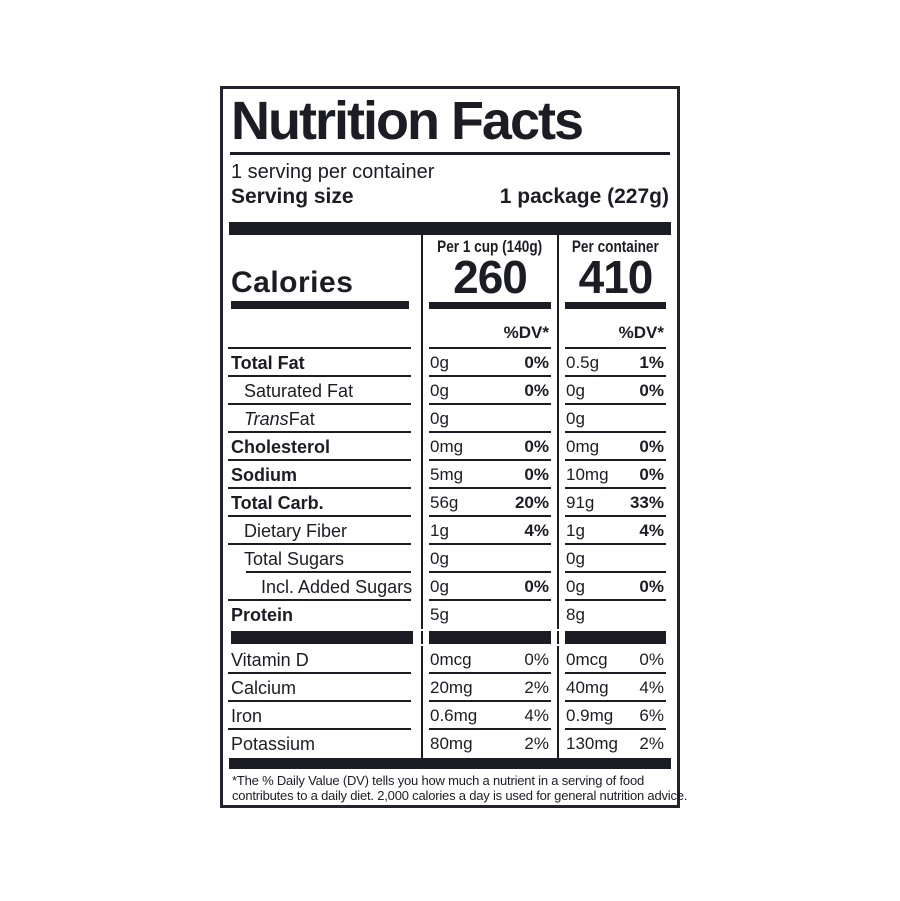 This screenshot has height=901, width=900. Describe the element at coordinates (614, 660) in the screenshot. I see `per-container-value-cell: 0mcg 0%` at that location.